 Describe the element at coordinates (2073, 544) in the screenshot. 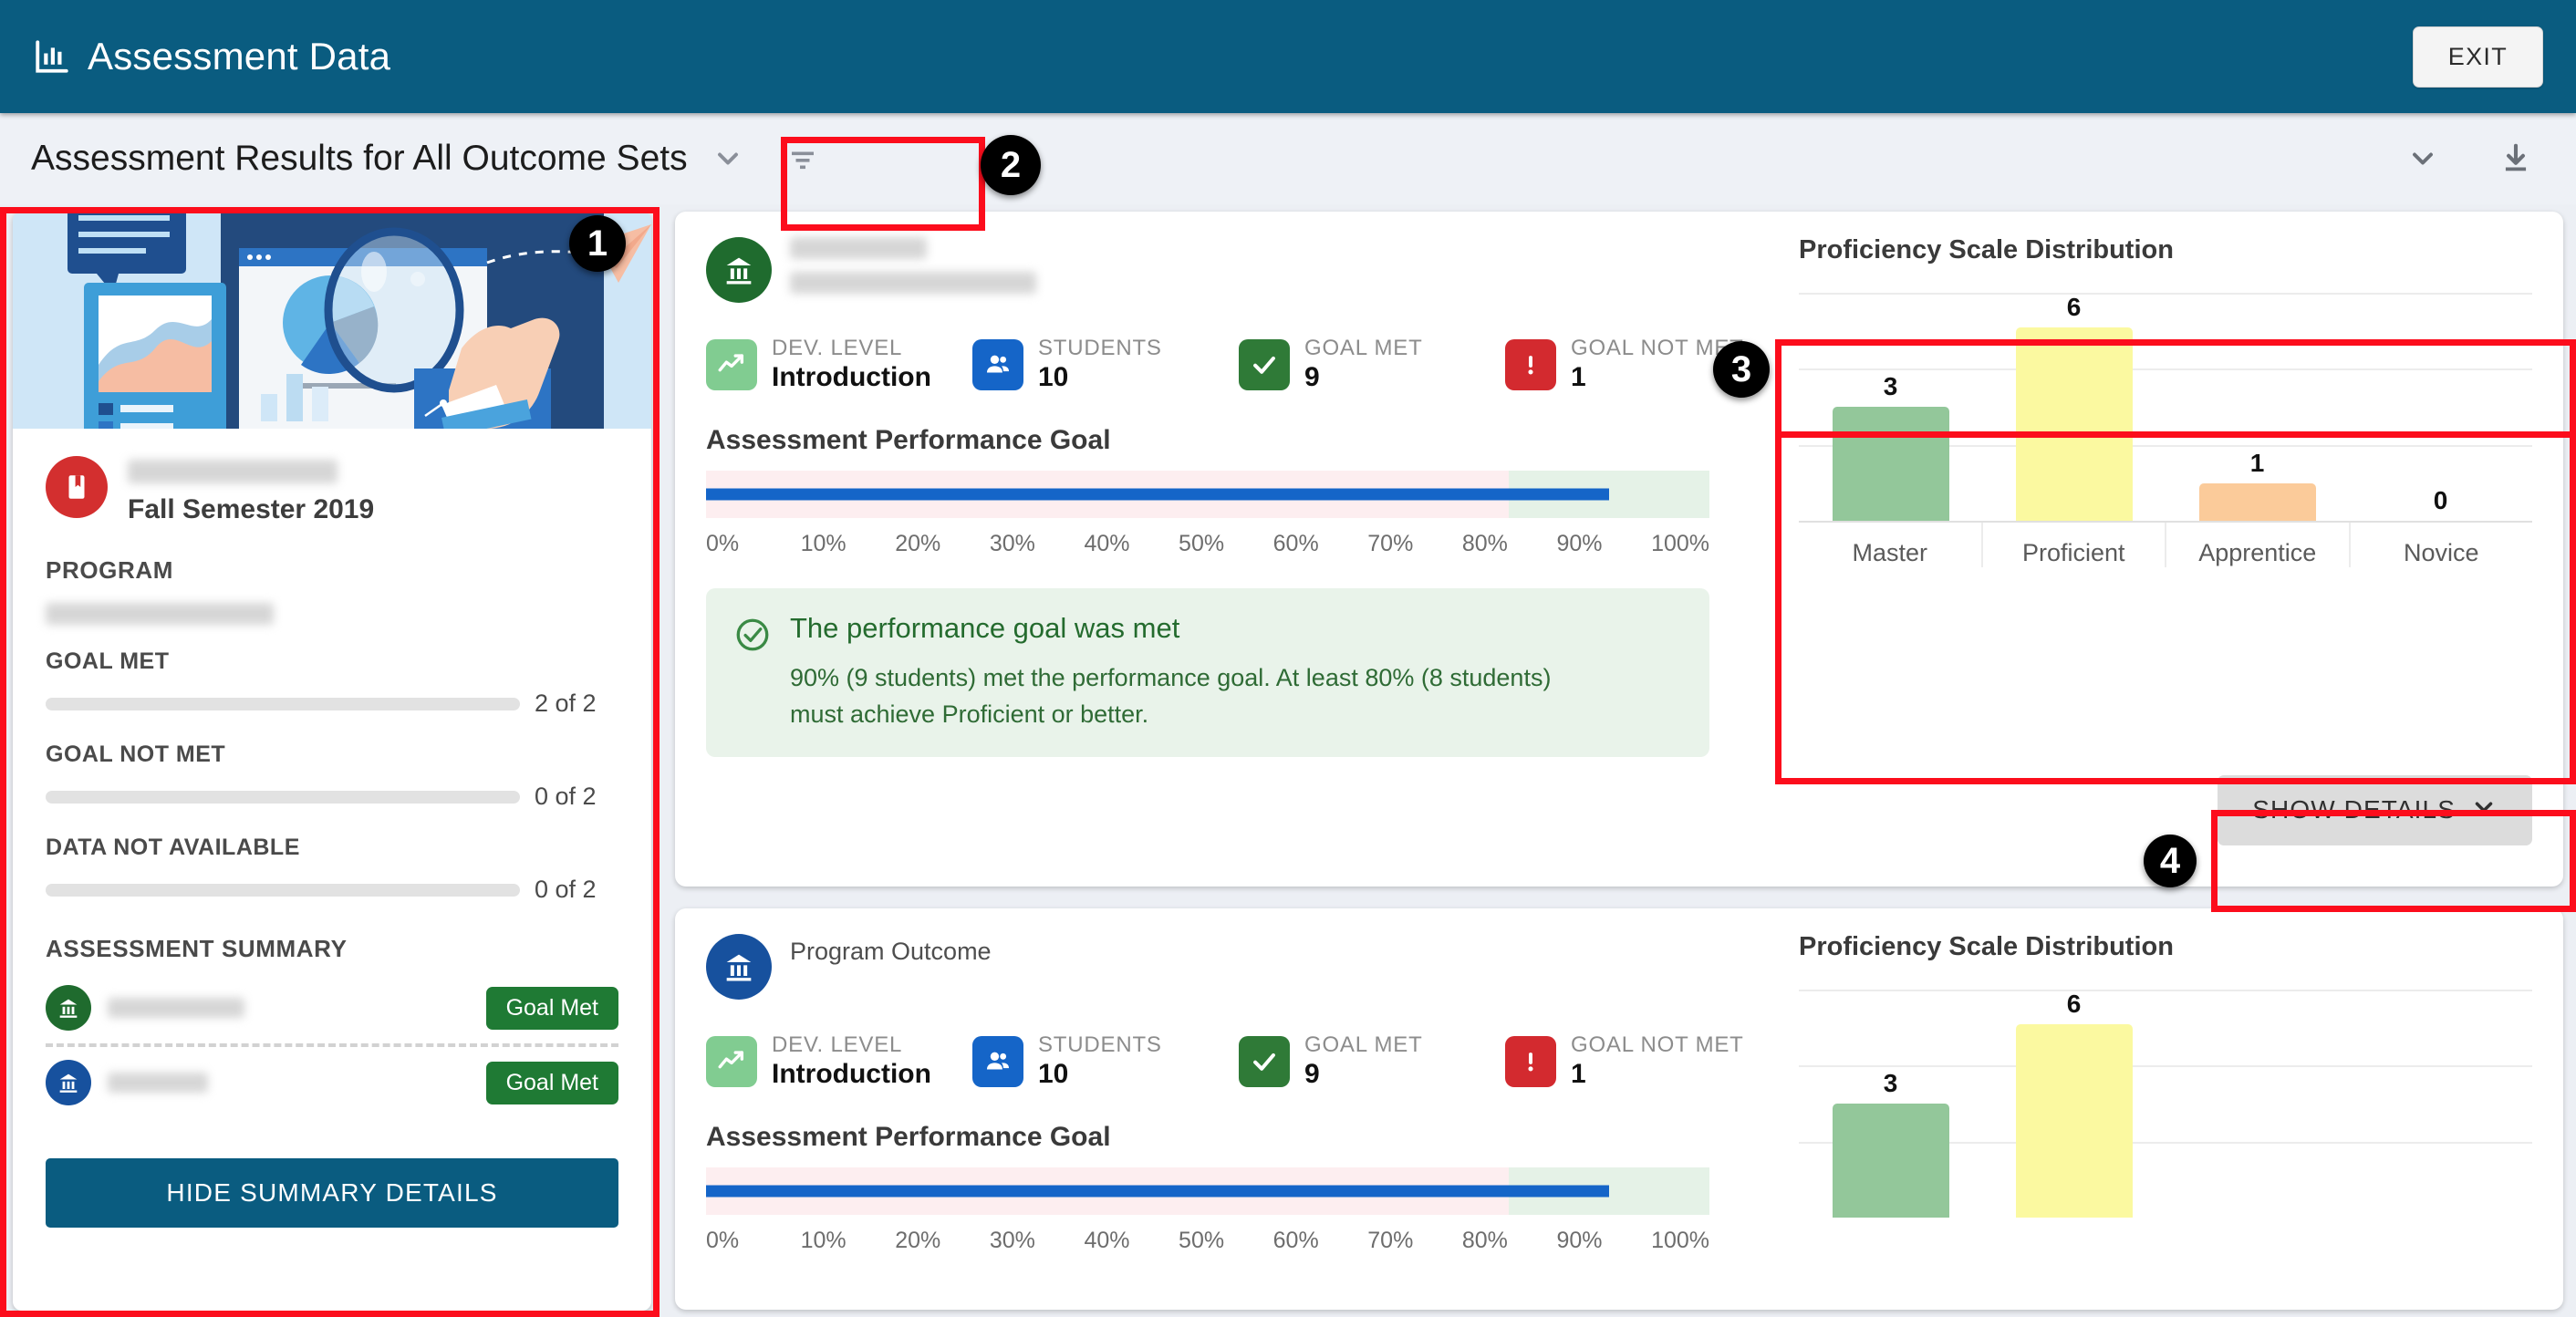

I see `x-tick-label: Proficient` at that location.